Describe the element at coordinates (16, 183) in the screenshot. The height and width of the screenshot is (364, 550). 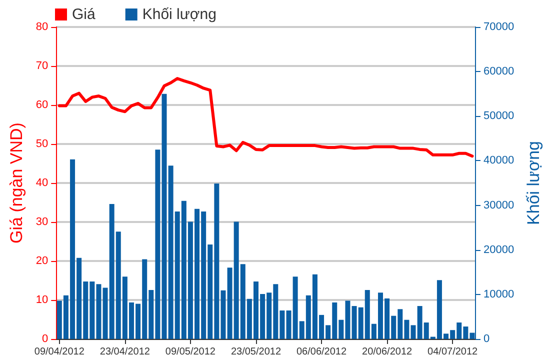
I see `y-axis-title: Giá (ngàn VND)` at that location.